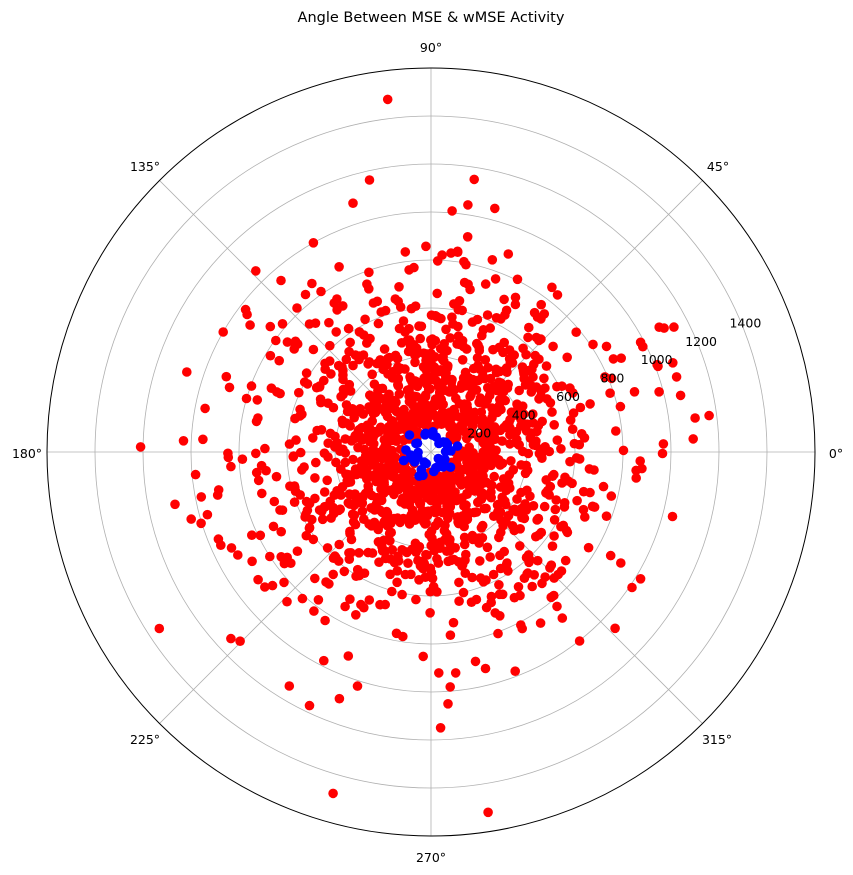 This screenshot has height=875, width=853. What do you see at coordinates (568, 396) in the screenshot?
I see `radial-tick-label: 600` at bounding box center [568, 396].